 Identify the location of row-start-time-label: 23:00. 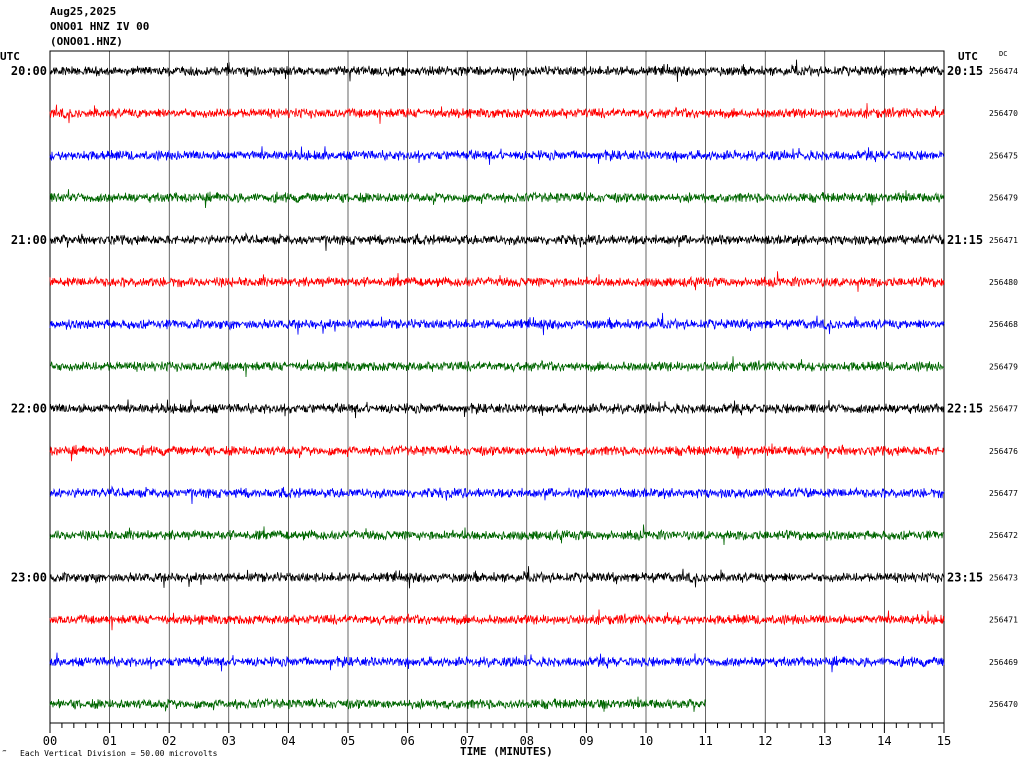
(29, 577).